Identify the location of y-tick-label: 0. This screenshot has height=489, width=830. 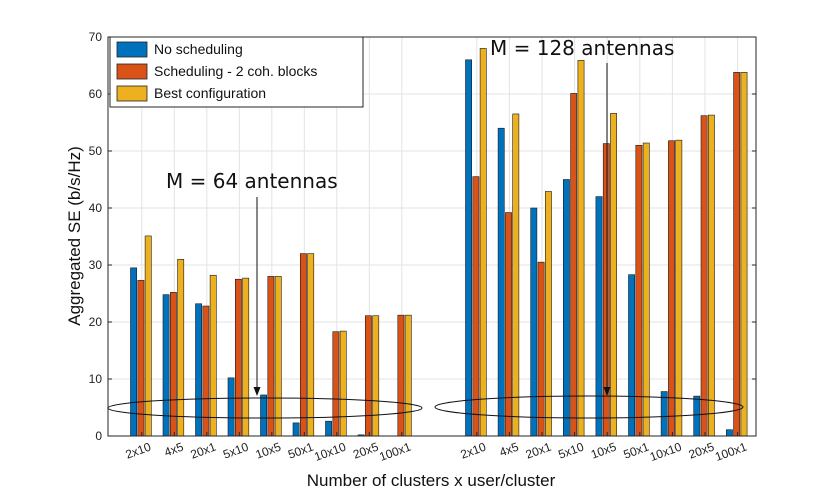
(98, 436).